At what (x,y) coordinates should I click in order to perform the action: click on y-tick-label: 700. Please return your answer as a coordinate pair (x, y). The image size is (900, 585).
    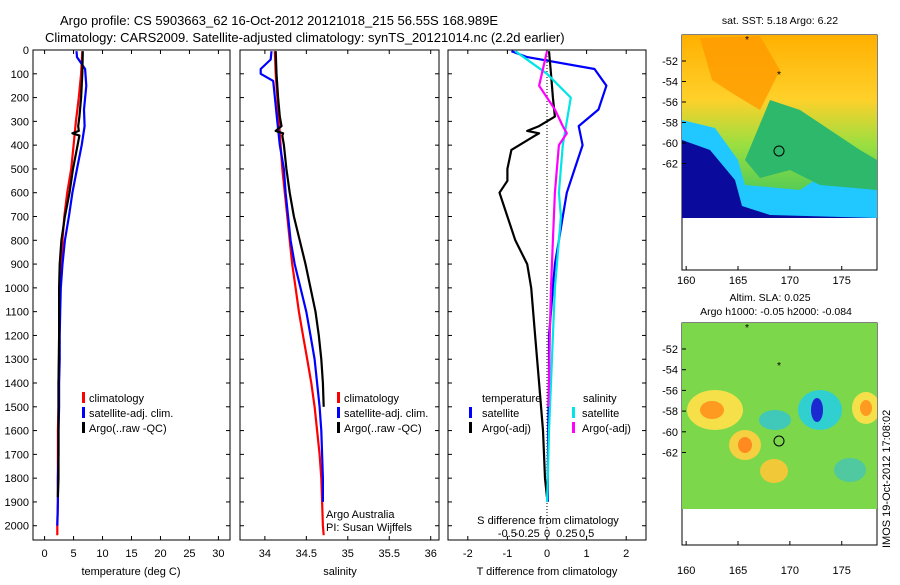
    Looking at the image, I should click on (20, 218).